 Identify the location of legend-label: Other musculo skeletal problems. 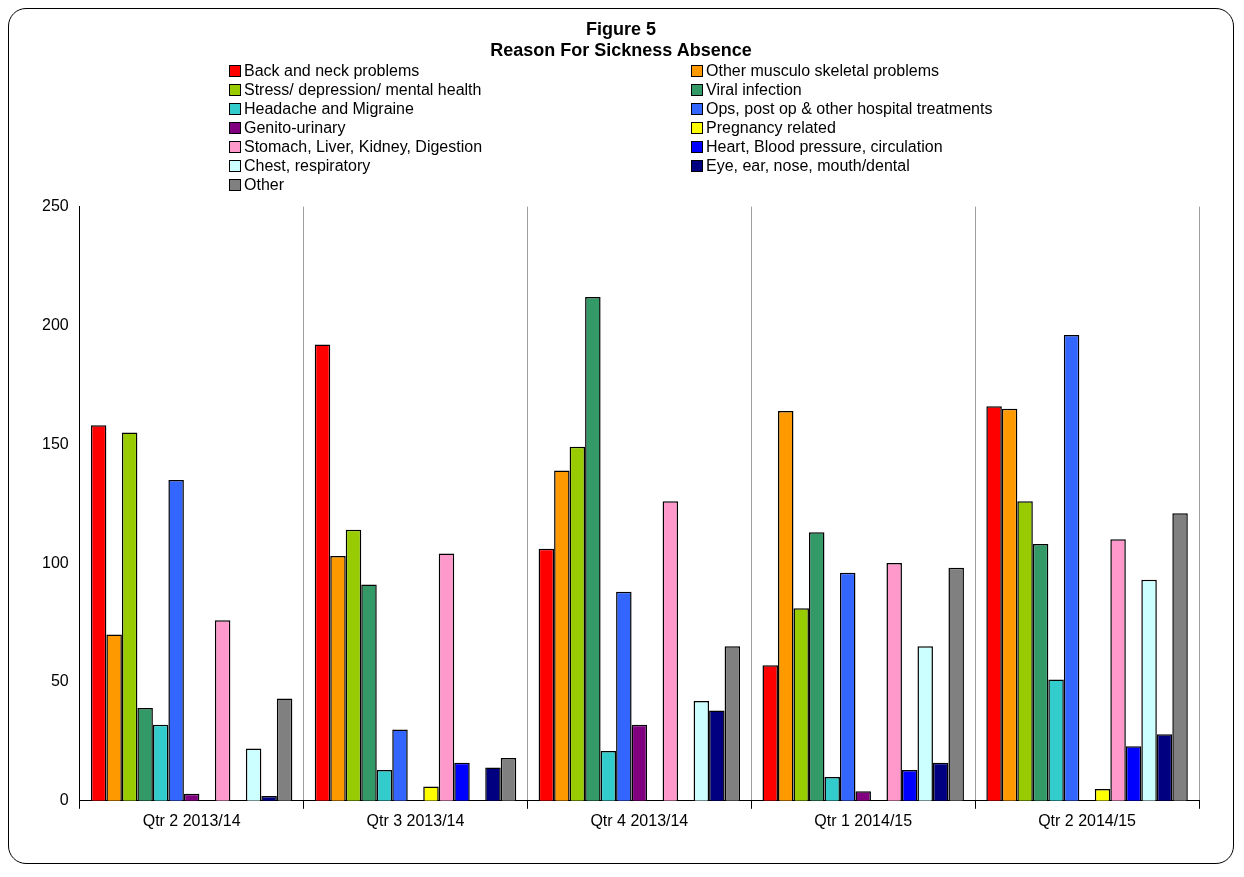
(822, 70).